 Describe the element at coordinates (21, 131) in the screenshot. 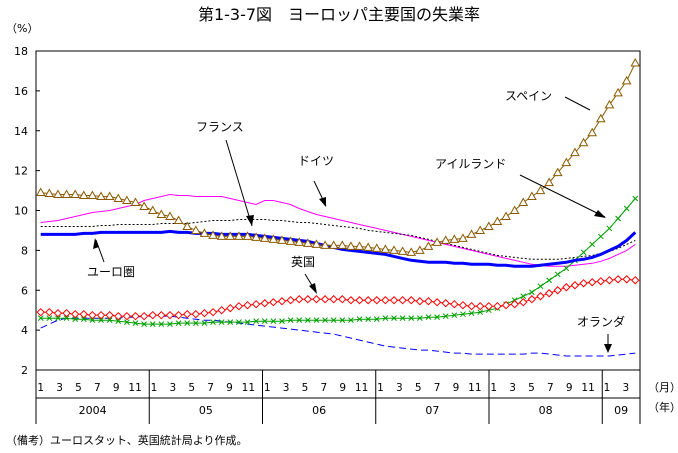

I see `y-tick-label: 14` at that location.